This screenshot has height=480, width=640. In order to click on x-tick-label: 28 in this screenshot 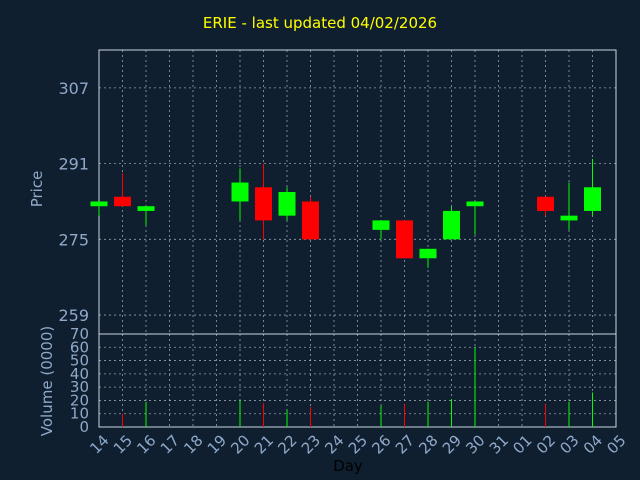, I will do `click(428, 444)`.